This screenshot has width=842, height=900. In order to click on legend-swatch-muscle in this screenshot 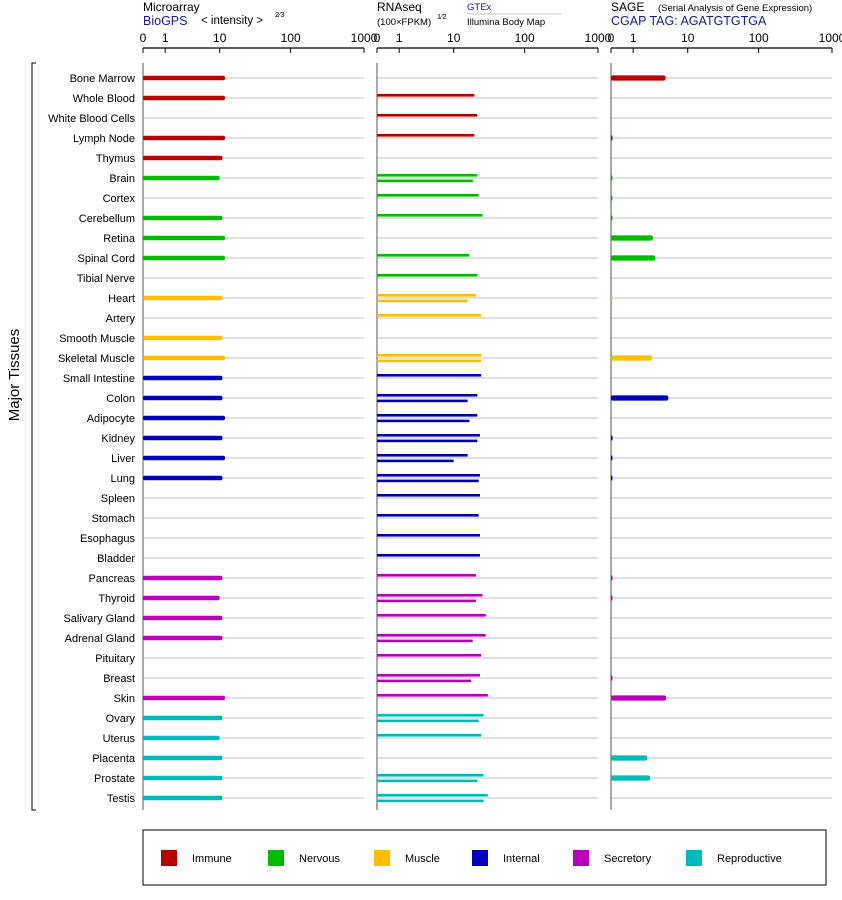, I will do `click(382, 858)`.